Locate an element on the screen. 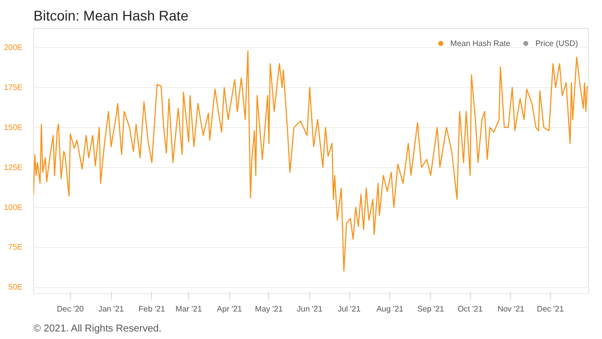 This screenshot has height=339, width=602. x-tick-label: Apr '21 is located at coordinates (229, 309).